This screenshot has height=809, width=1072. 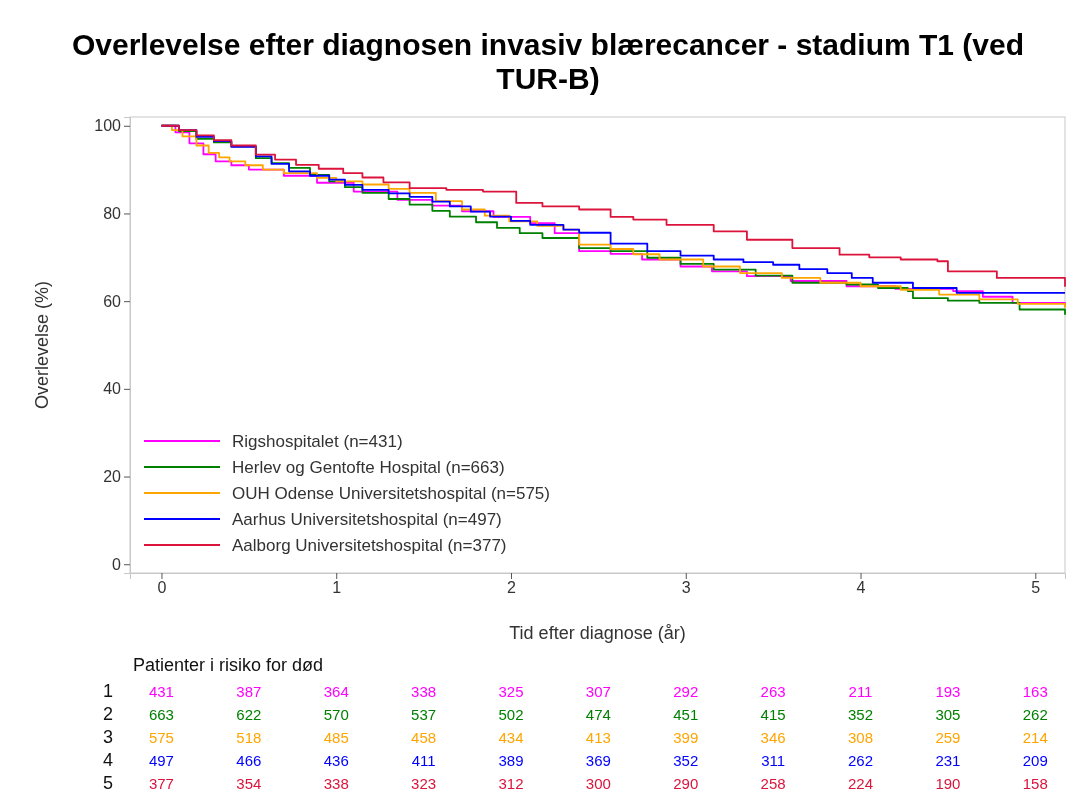 I want to click on y-axis-title: Overlevelse (%), so click(x=42, y=345).